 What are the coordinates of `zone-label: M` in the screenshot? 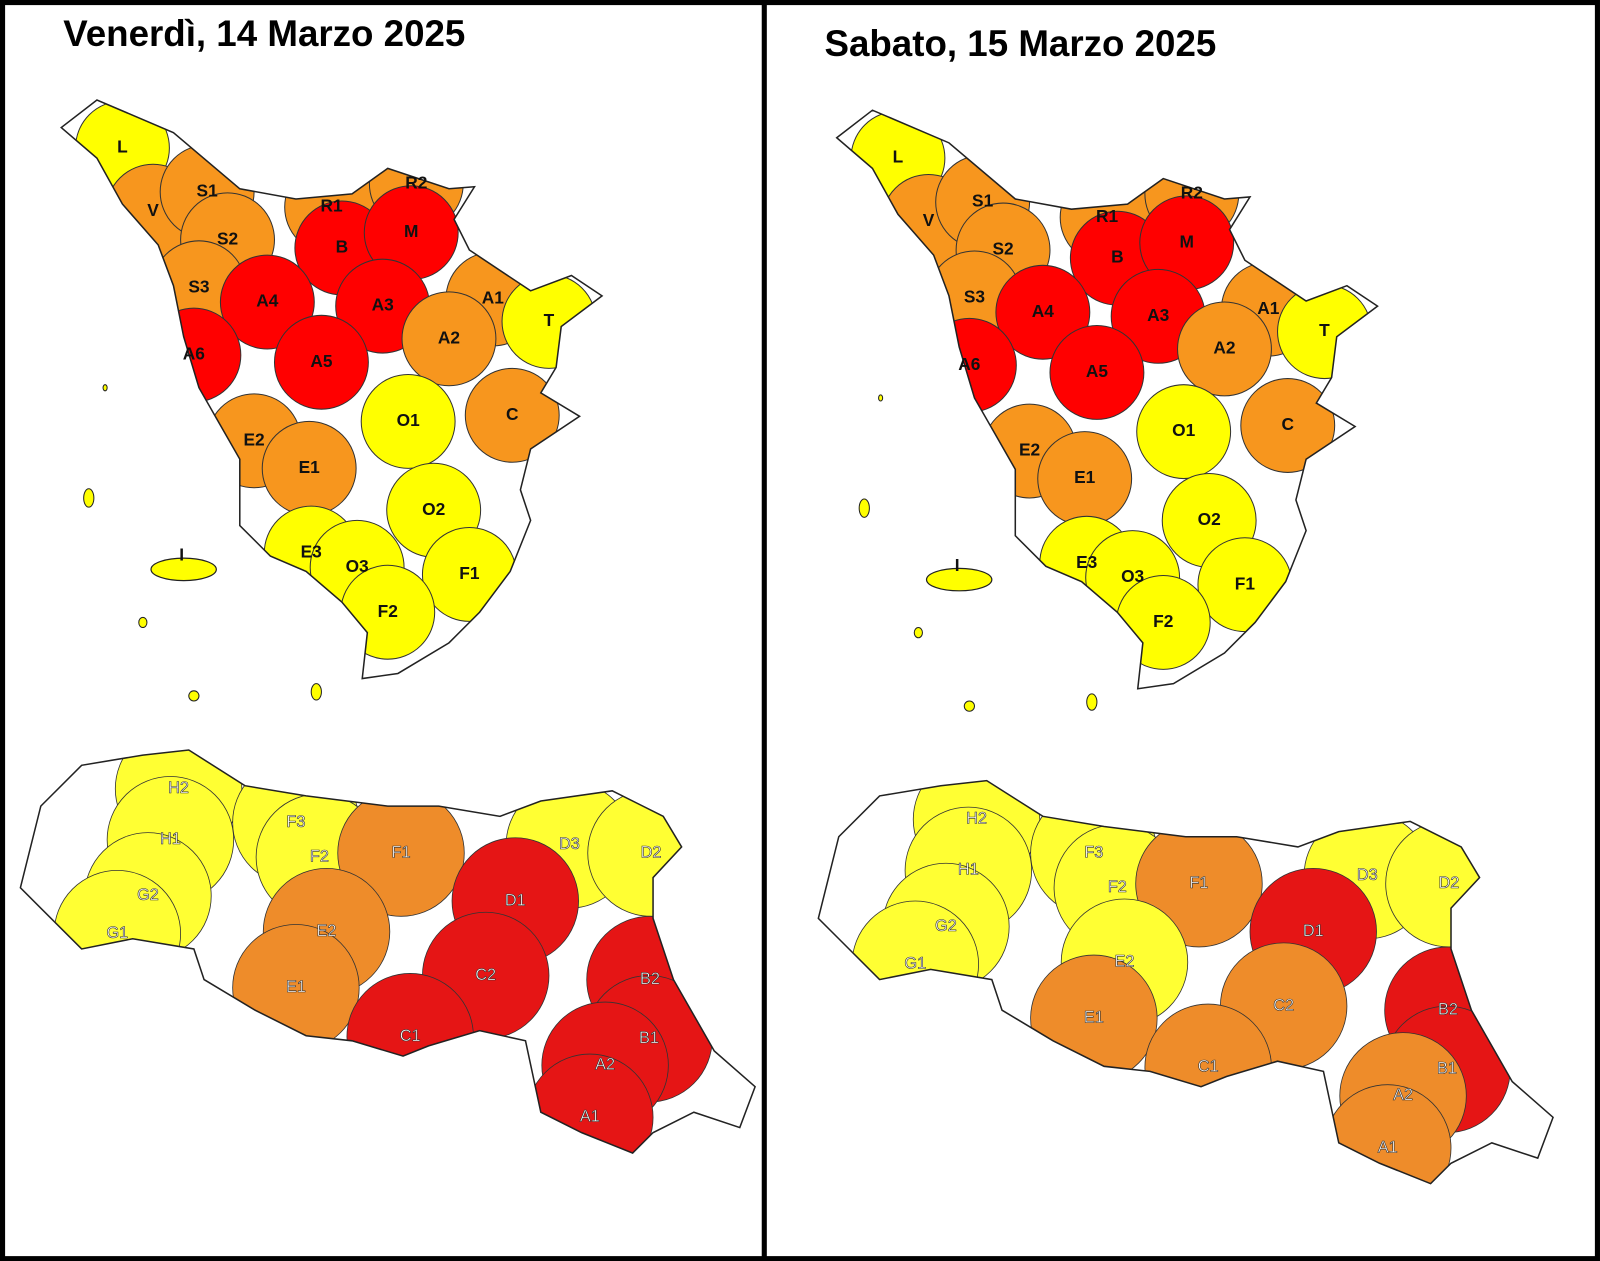 It's located at (411, 231).